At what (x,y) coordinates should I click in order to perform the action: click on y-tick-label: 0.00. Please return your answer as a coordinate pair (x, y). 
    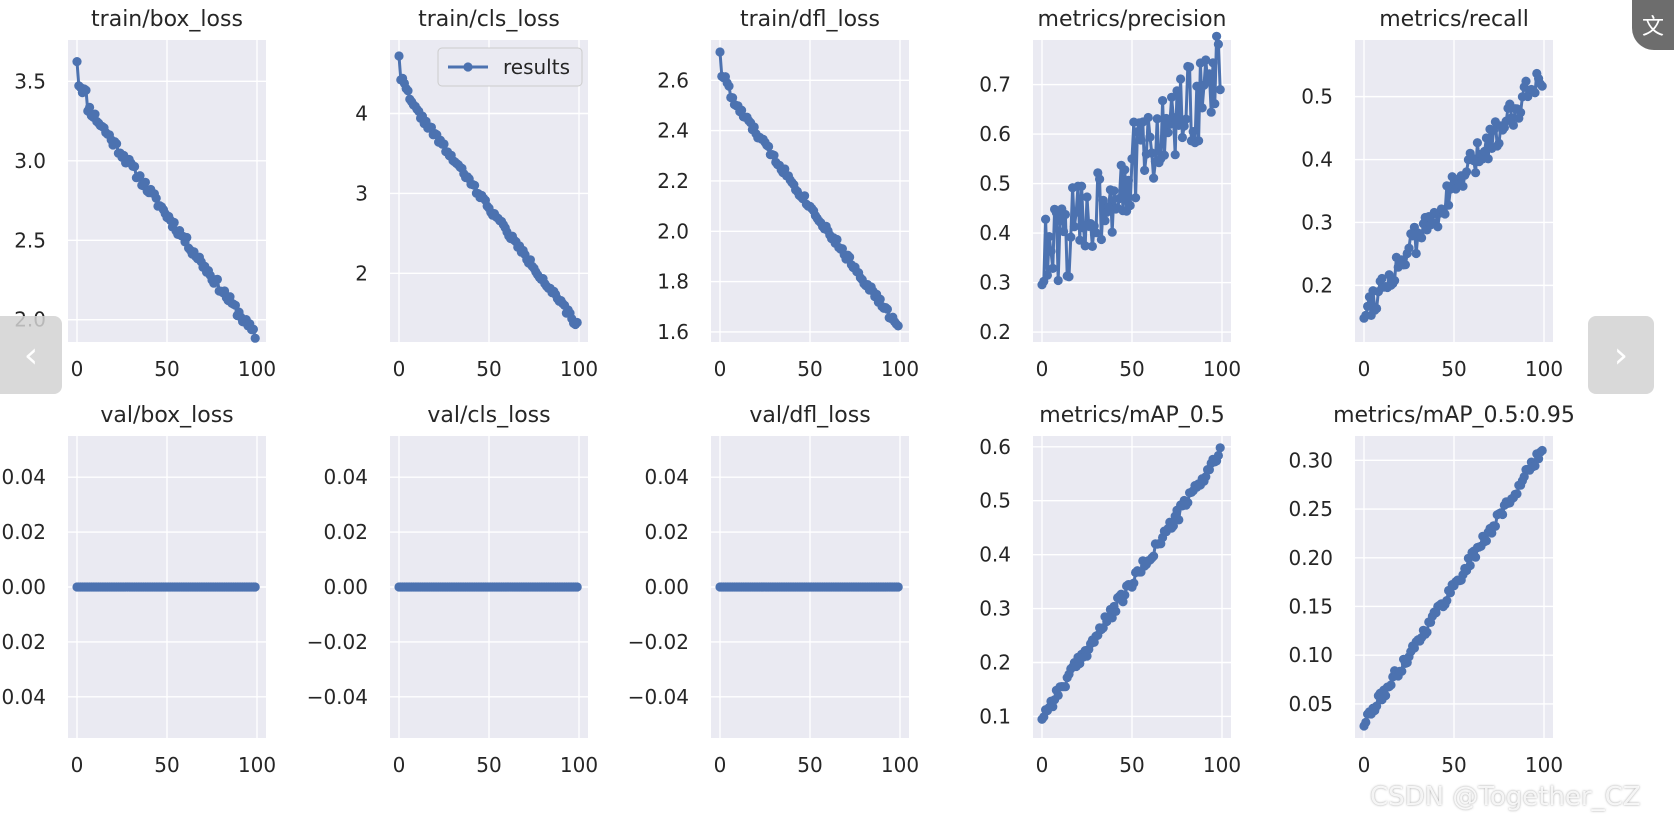
    Looking at the image, I should click on (666, 587).